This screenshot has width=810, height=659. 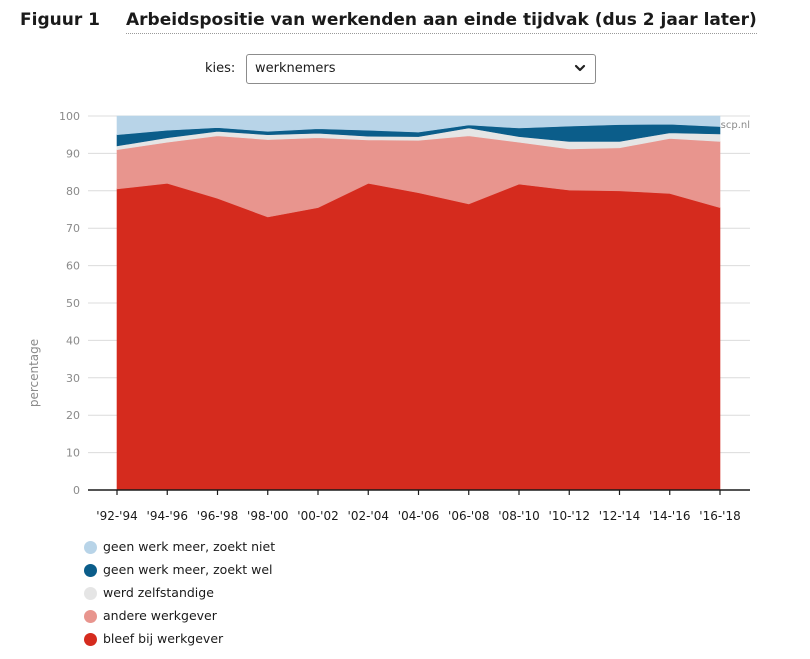 I want to click on x-tick-label: '12-'14, so click(x=619, y=516).